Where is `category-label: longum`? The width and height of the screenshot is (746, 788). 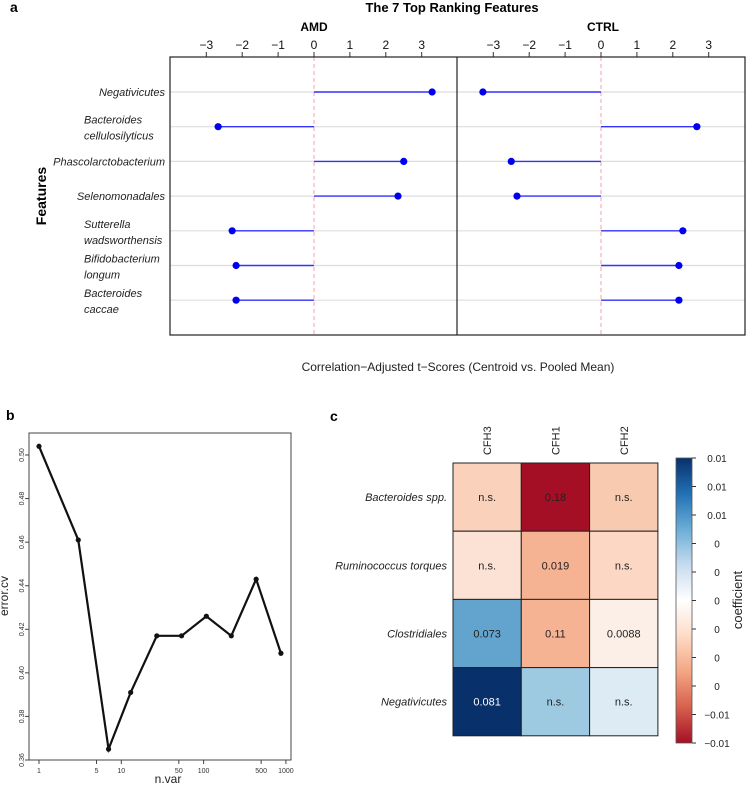 category-label: longum is located at coordinates (102, 276).